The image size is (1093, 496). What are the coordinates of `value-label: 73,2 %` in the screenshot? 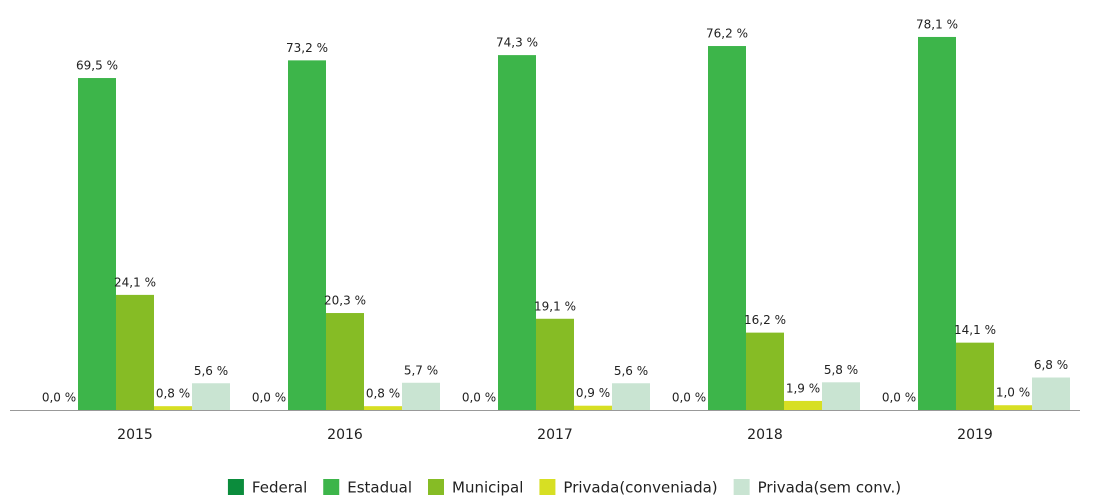 It's located at (307, 48).